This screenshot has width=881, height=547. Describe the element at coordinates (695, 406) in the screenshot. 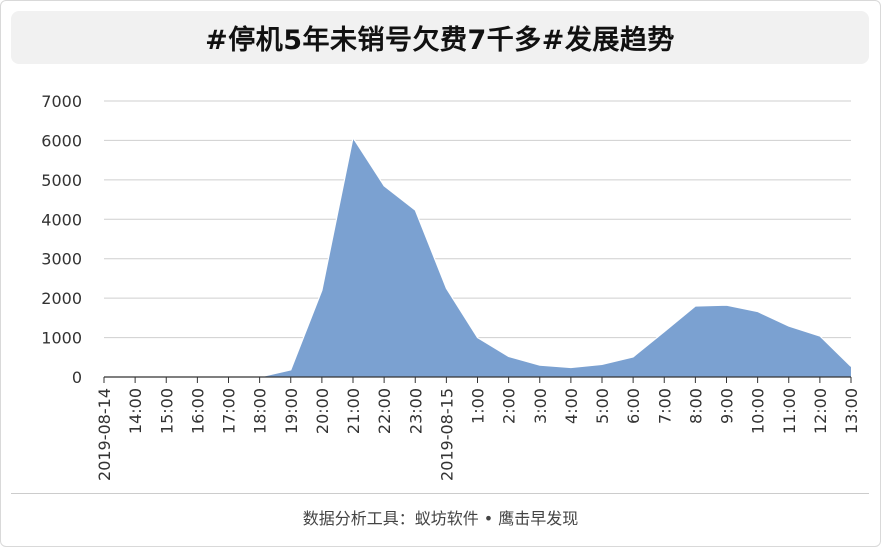

I see `x-tick-label: 8:00` at that location.